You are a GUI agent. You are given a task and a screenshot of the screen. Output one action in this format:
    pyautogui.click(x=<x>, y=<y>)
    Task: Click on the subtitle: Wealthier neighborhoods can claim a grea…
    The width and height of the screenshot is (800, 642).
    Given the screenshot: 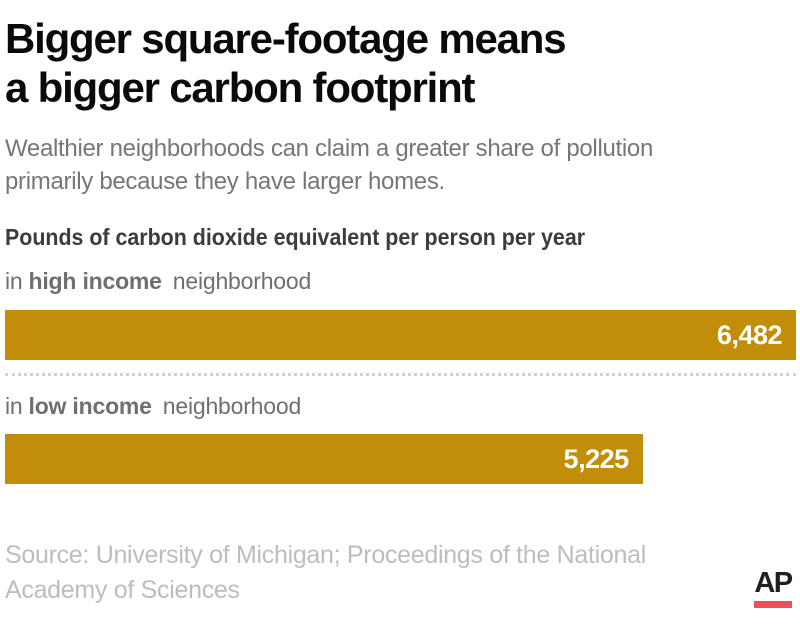 What is the action you would take?
    pyautogui.click(x=400, y=165)
    